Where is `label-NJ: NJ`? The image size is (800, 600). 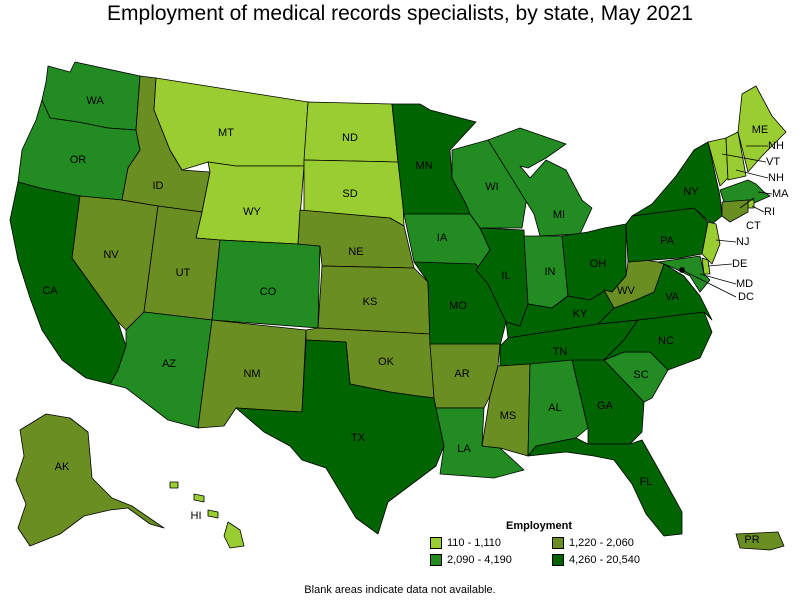 label-NJ: NJ is located at coordinates (742, 242).